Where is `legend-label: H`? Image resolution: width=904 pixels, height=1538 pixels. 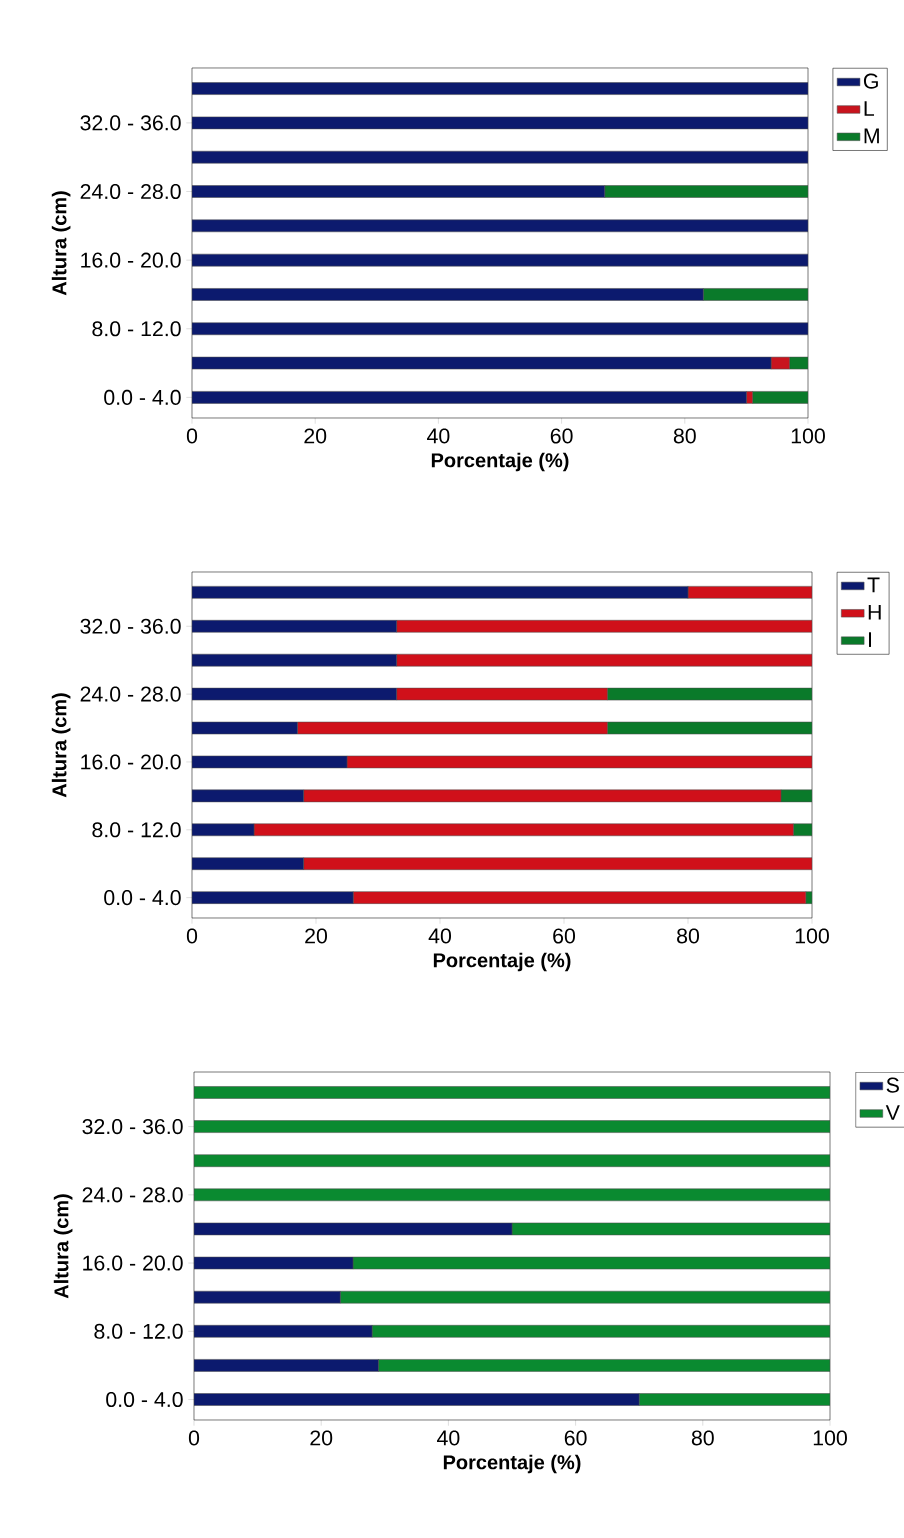
legend-label: H is located at coordinates (874, 612).